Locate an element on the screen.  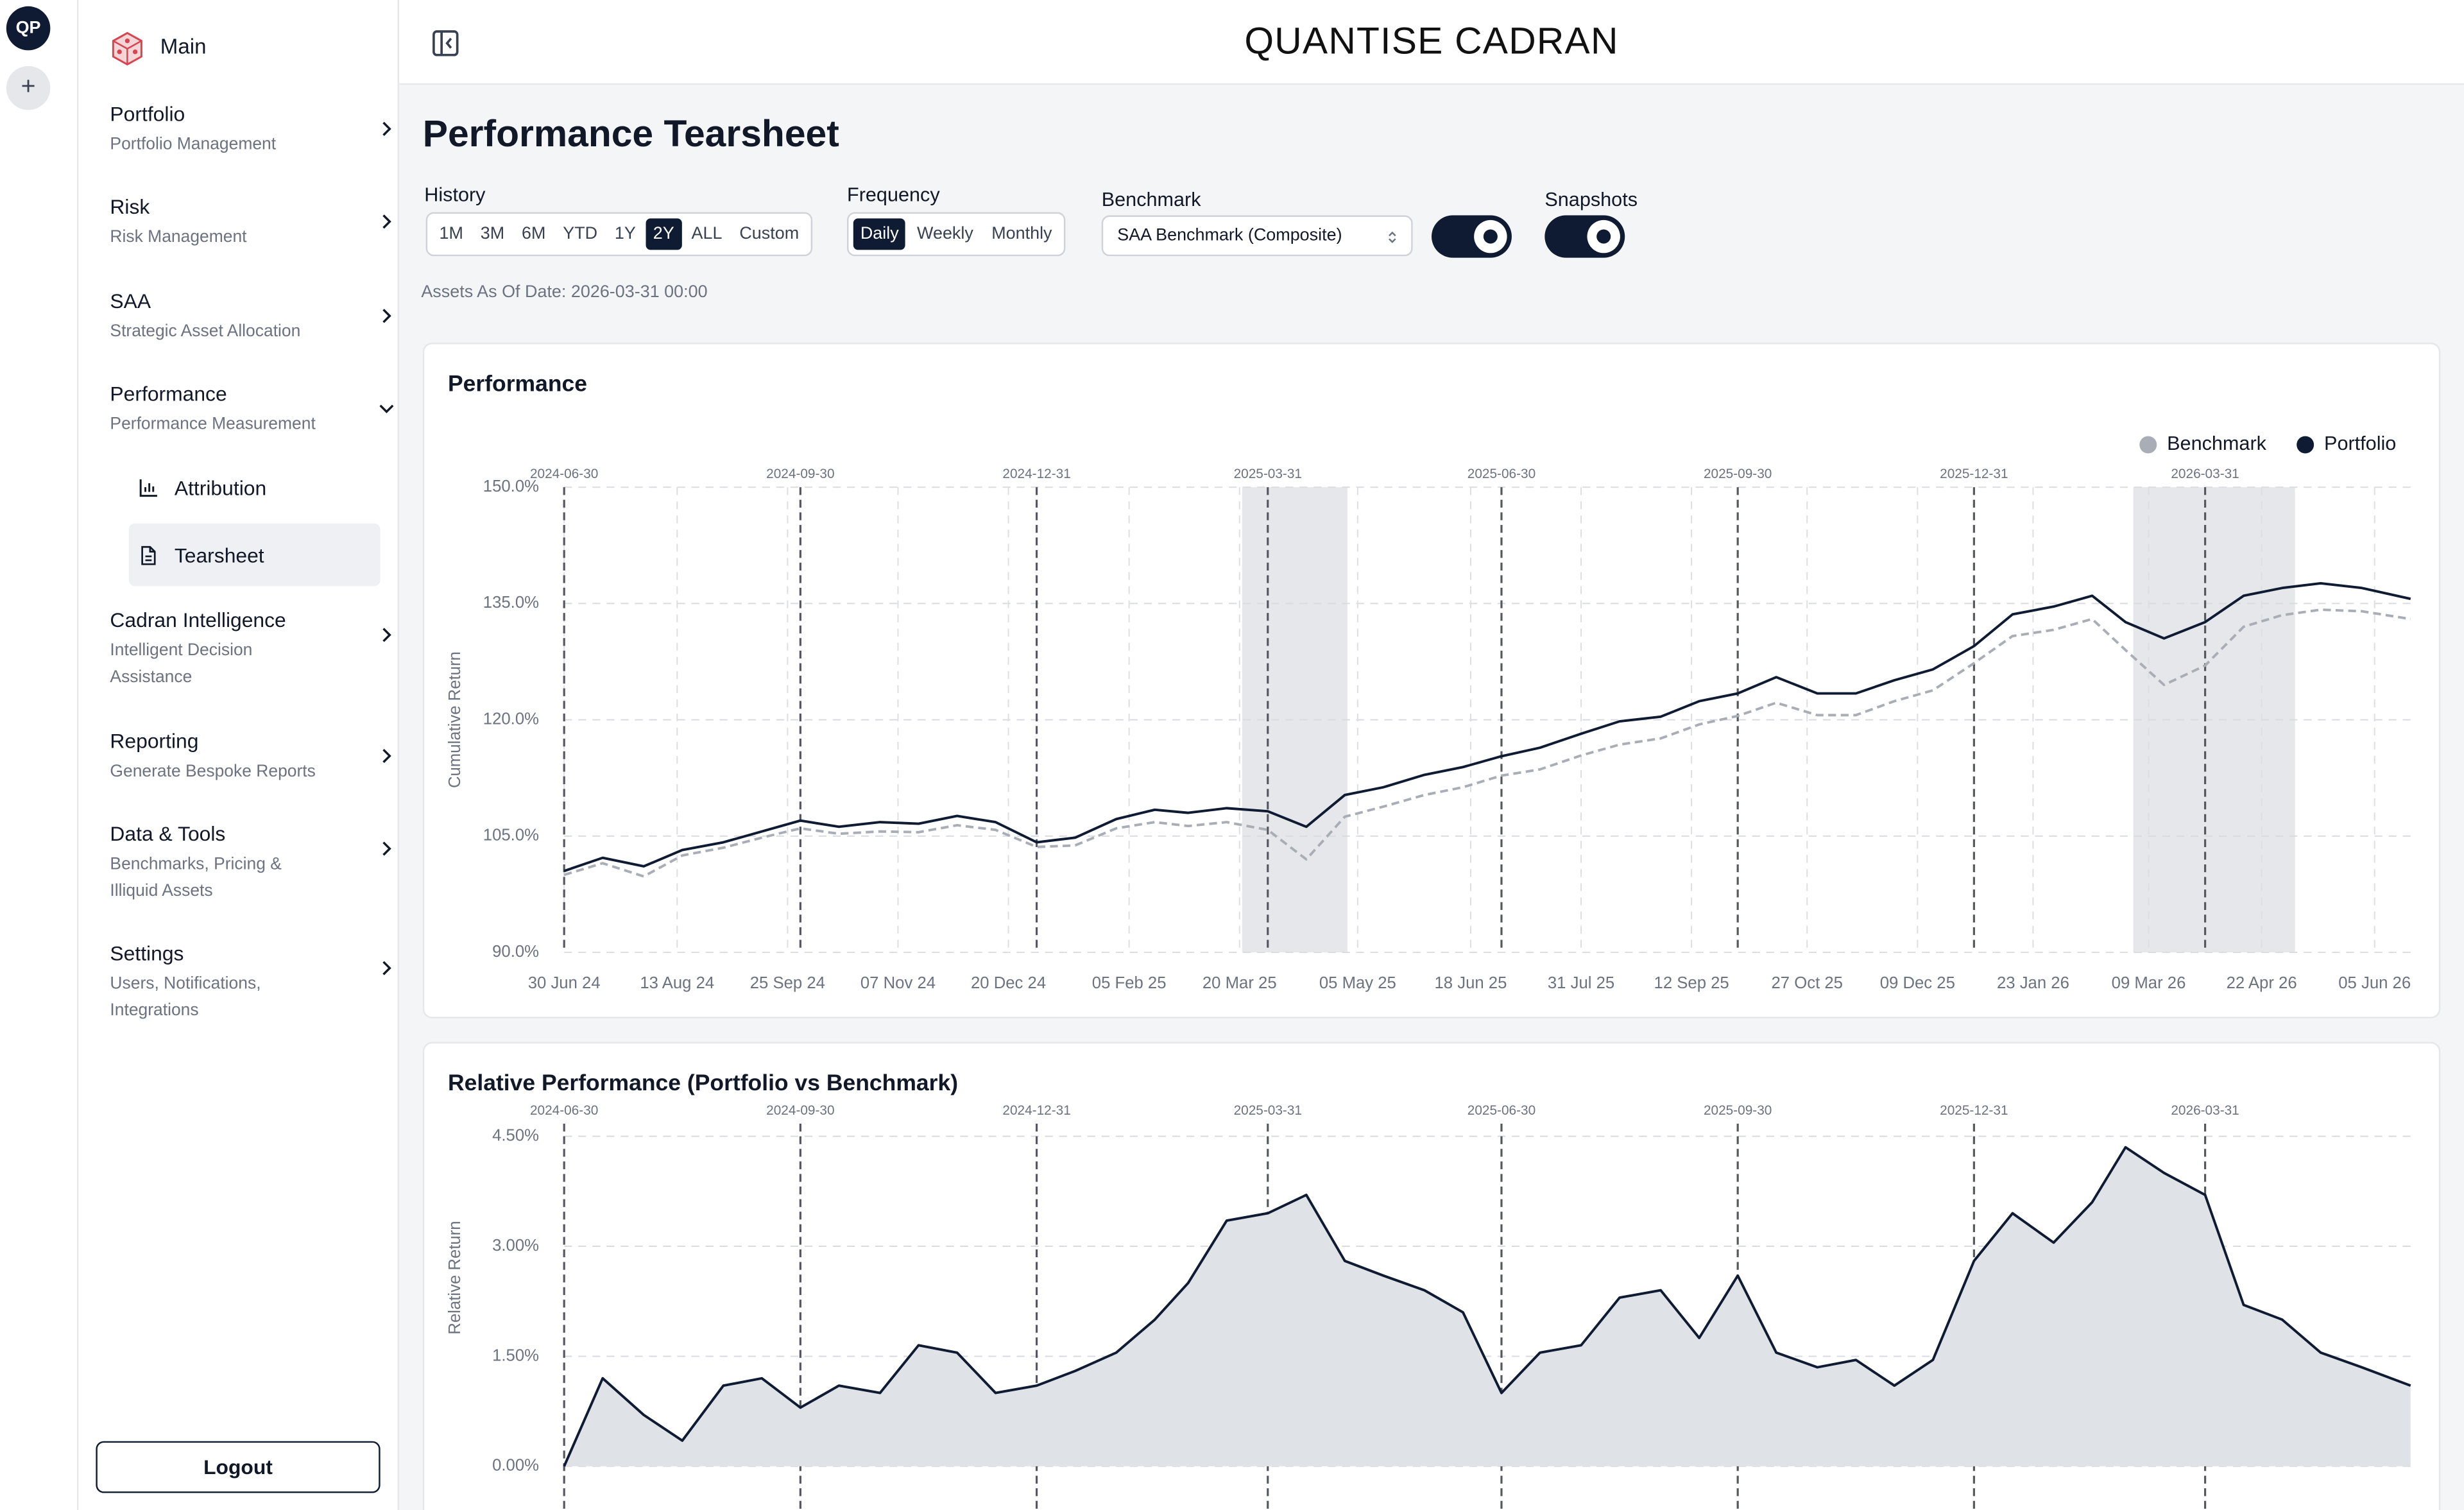
period-marker-label: 2025-12-31 is located at coordinates (1974, 1110).